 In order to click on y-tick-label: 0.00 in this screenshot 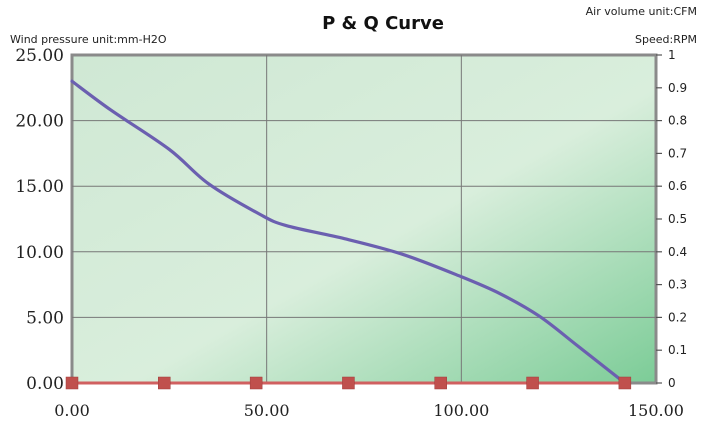, I will do `click(45, 384)`.